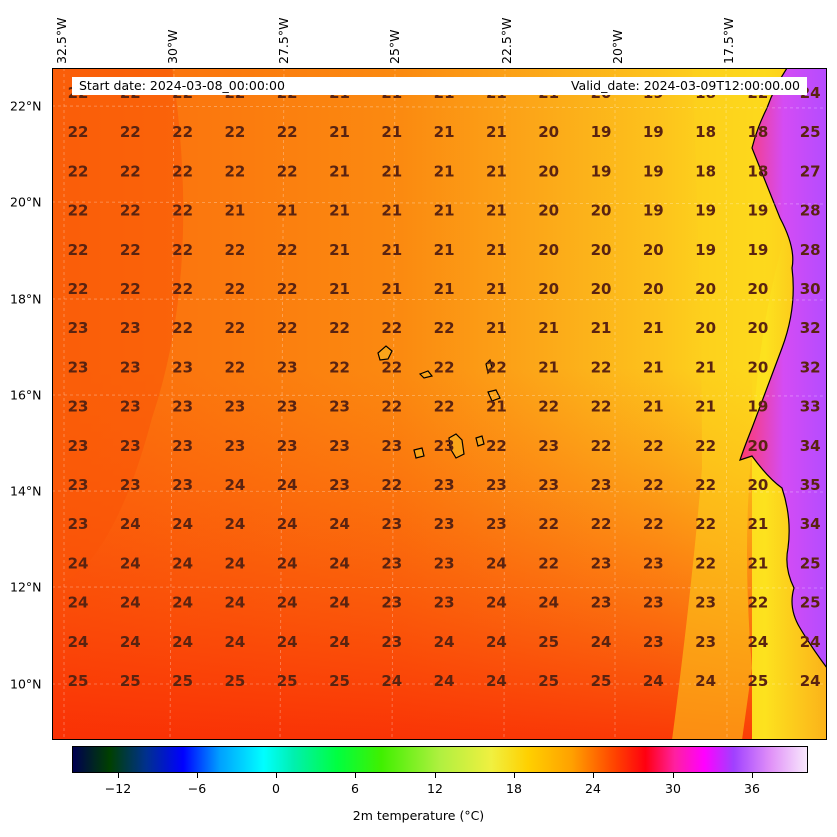 The height and width of the screenshot is (837, 837). What do you see at coordinates (728, 40) in the screenshot?
I see `lon-label-17-5w: 17.5°W` at bounding box center [728, 40].